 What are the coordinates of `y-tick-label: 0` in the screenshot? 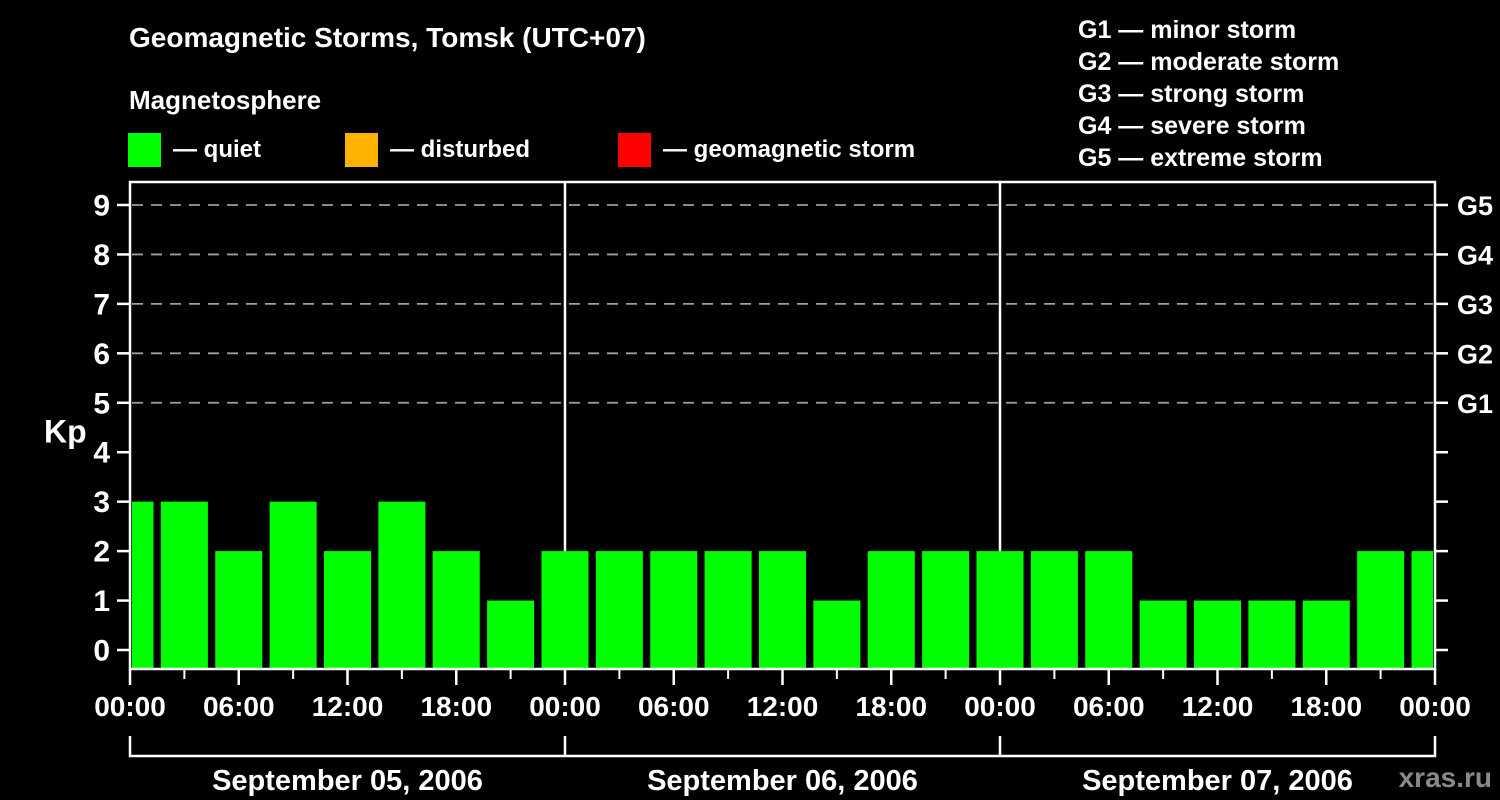 It's located at (101, 651).